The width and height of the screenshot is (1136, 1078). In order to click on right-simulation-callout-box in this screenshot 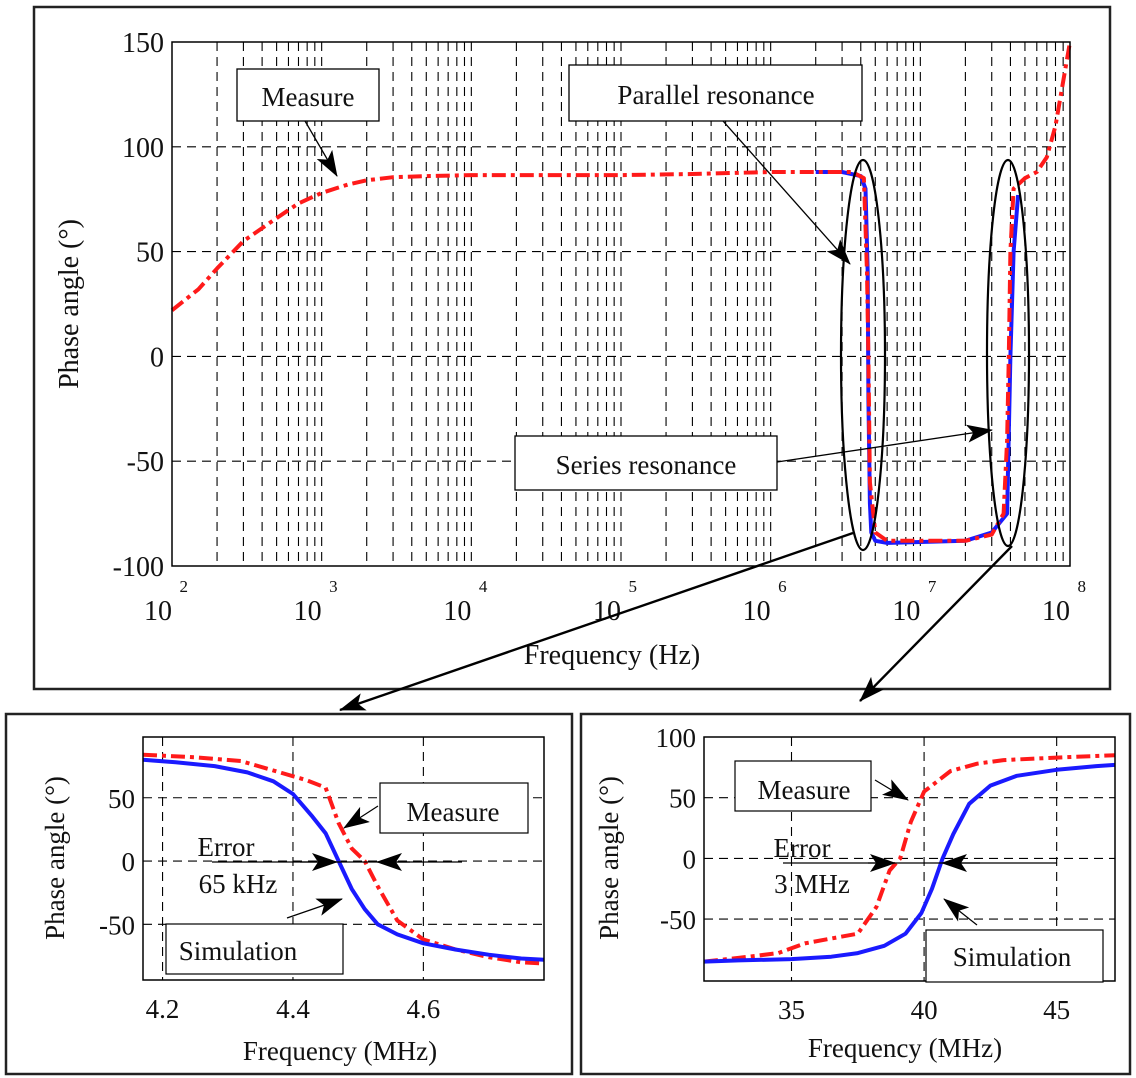, I will do `click(1014, 956)`.